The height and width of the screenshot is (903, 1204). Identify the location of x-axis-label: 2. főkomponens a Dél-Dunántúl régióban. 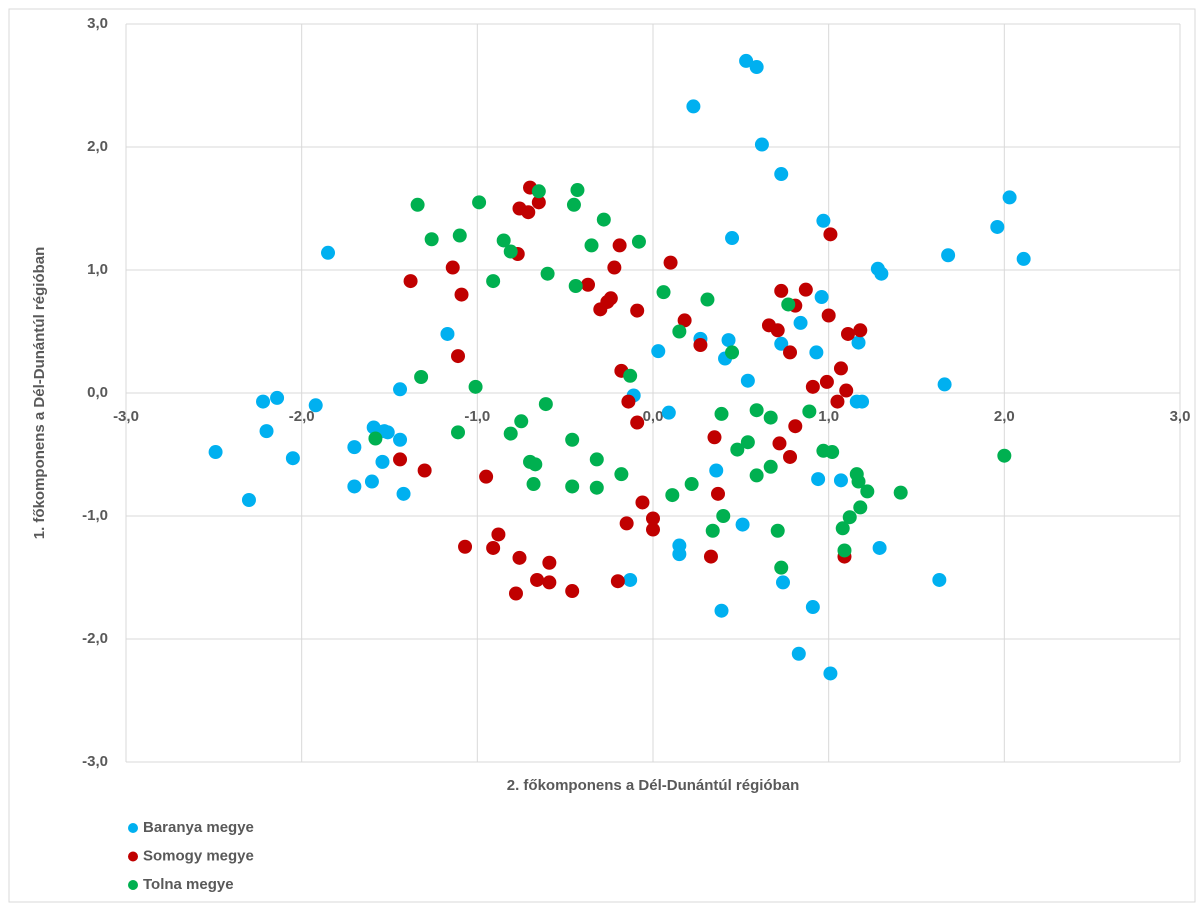
(653, 785).